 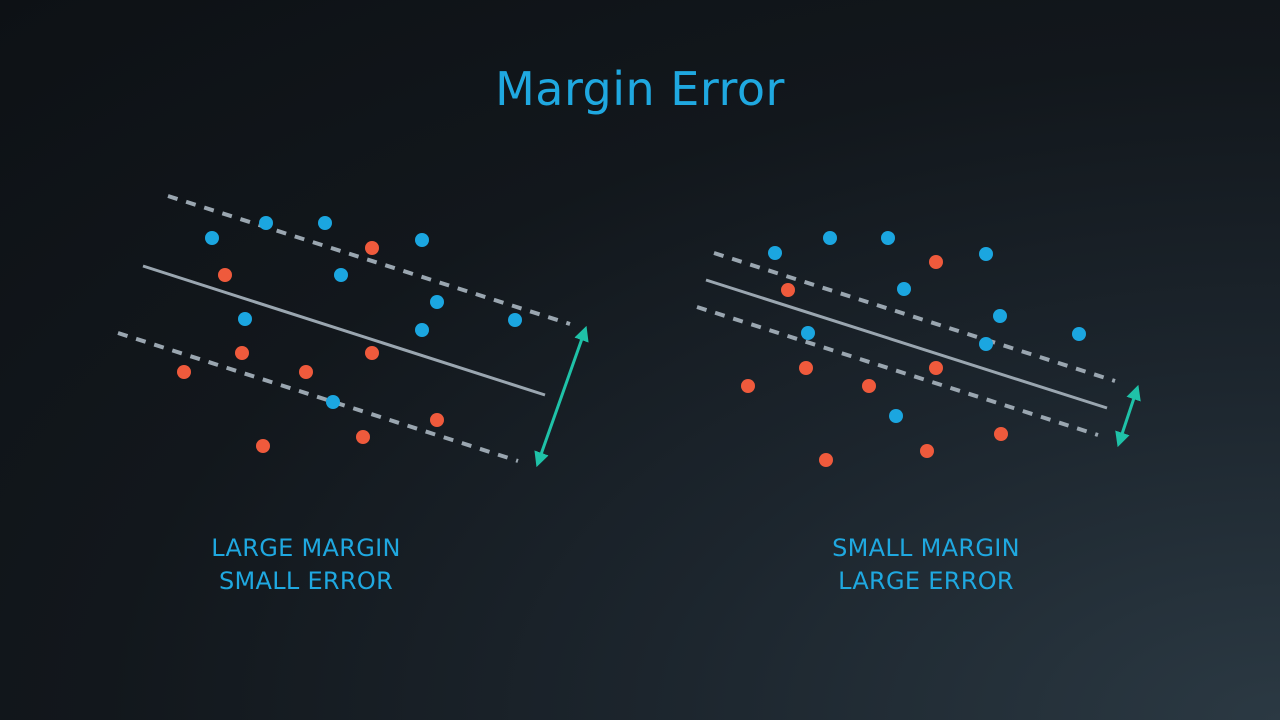 I want to click on caption-right-line1: SMALL MARGIN, so click(x=926, y=548).